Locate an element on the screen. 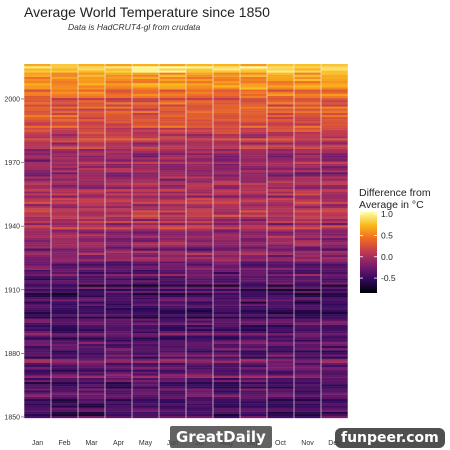 This screenshot has height=450, width=450. x-tick-label: Oct is located at coordinates (280, 443).